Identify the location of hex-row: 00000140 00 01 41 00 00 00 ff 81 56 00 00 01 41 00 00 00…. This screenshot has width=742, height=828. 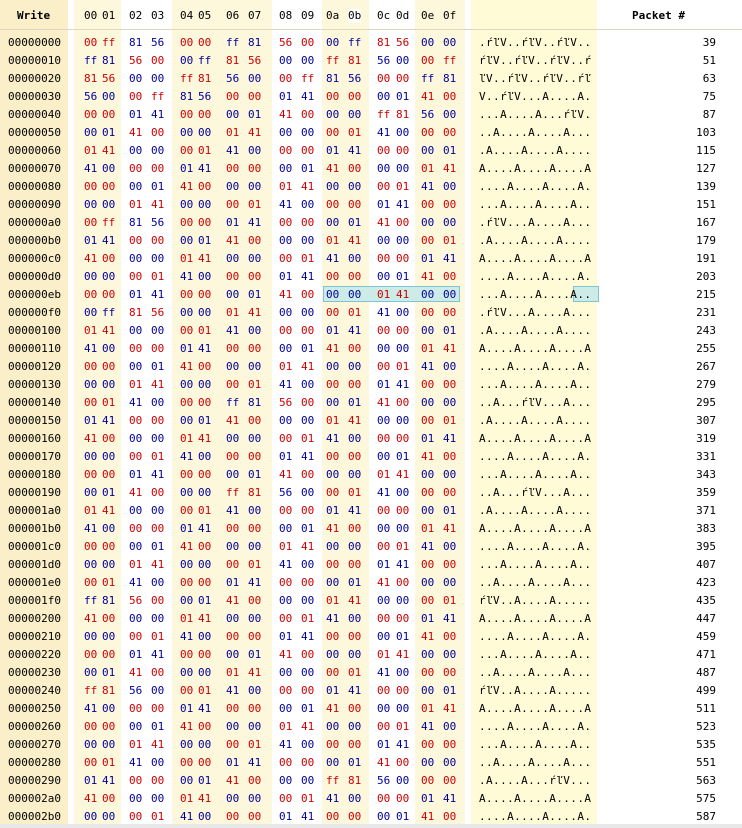
(371, 400).